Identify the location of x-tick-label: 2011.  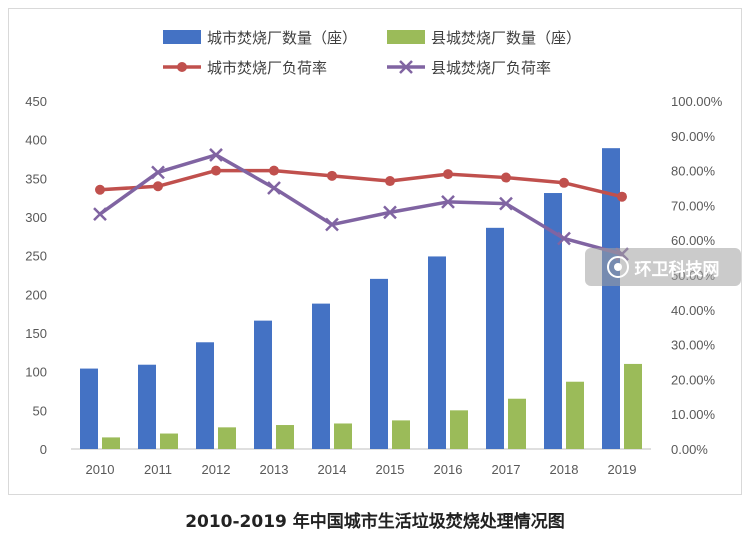
(158, 469).